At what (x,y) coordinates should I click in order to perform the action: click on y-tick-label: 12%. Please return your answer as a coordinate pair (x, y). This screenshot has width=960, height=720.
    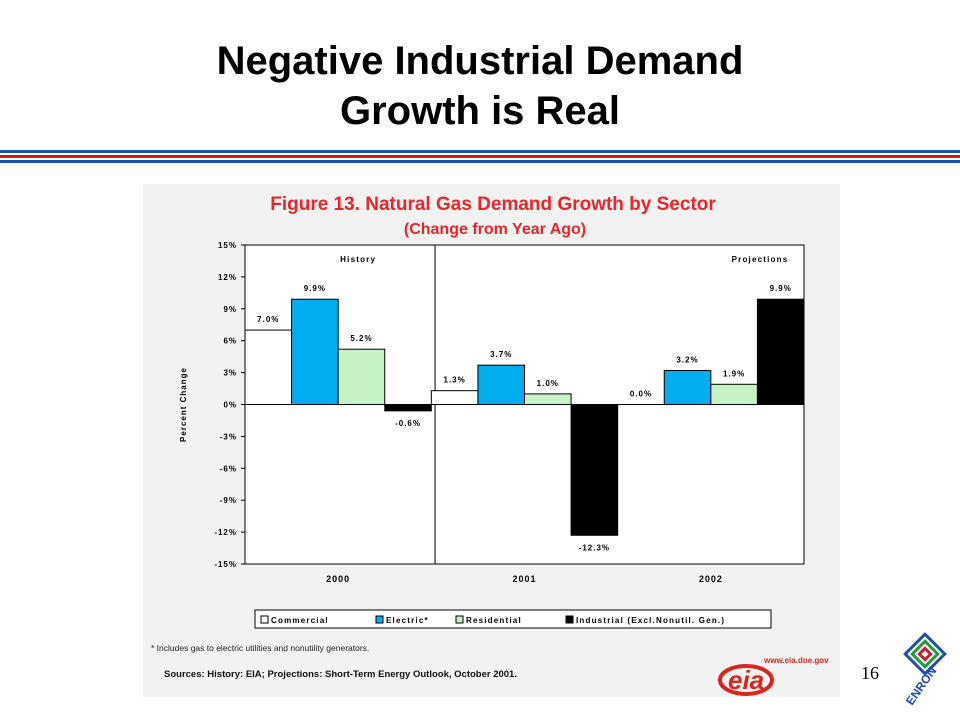
    Looking at the image, I should click on (227, 277).